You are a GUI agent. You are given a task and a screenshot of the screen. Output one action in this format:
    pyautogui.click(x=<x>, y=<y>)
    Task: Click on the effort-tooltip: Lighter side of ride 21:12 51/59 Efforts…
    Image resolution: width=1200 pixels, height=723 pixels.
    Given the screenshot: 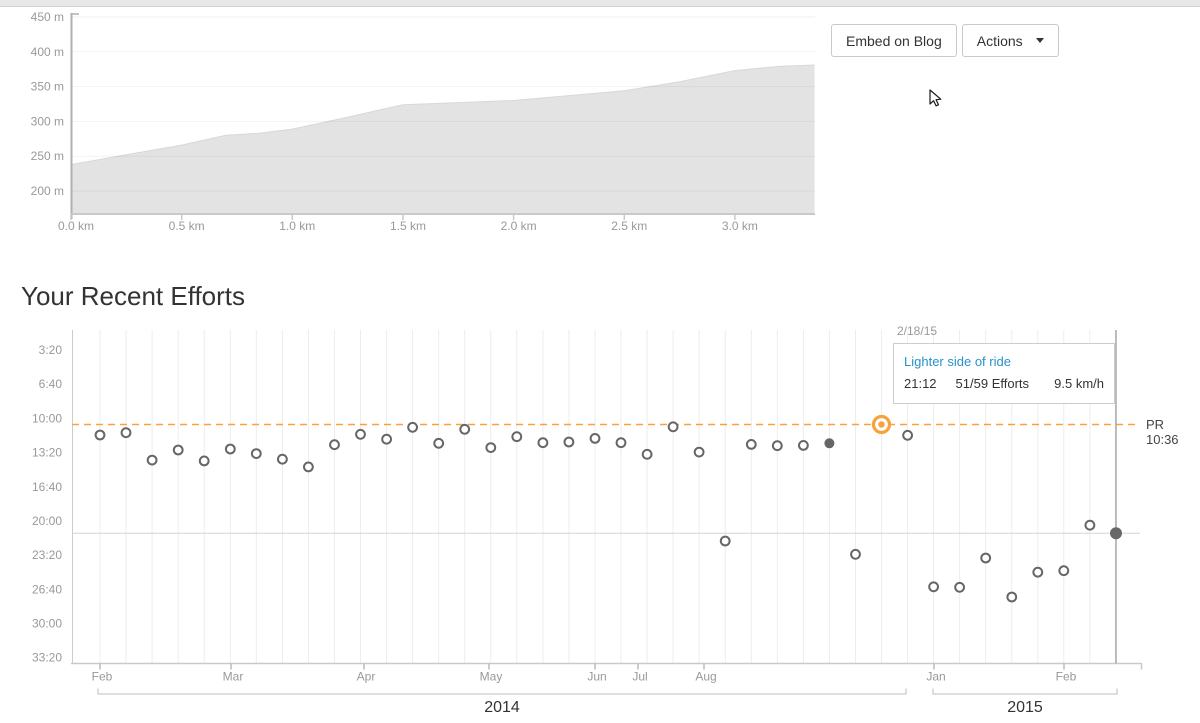 What is the action you would take?
    pyautogui.click(x=1004, y=373)
    